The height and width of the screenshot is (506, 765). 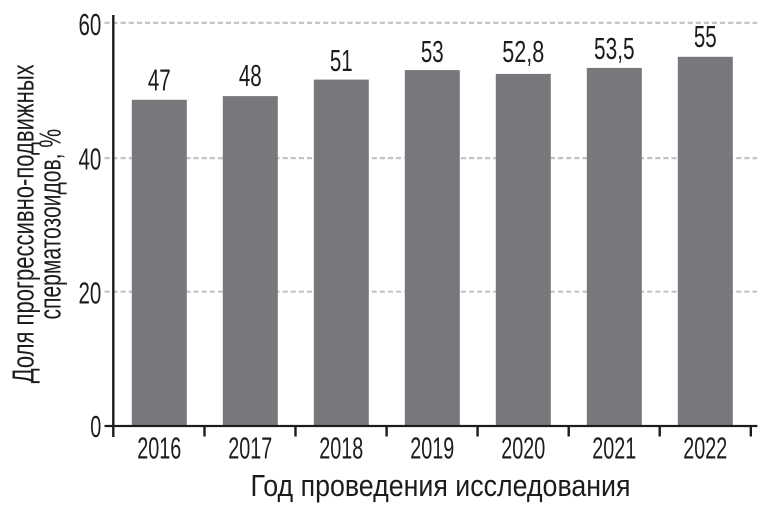 I want to click on svg-text: 51, so click(x=341, y=61).